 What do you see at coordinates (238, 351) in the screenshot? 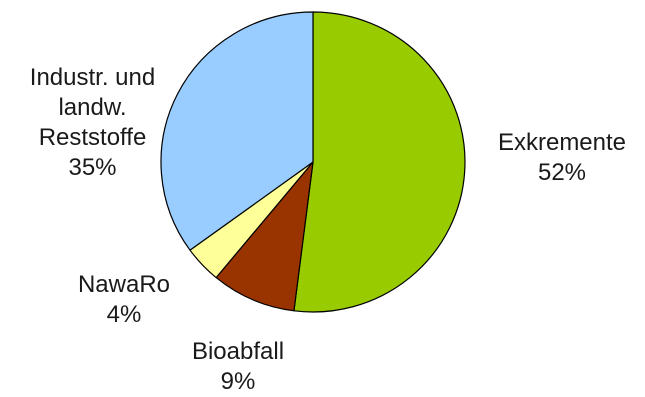
I see `label-bioabfall-name: Bioabfall` at bounding box center [238, 351].